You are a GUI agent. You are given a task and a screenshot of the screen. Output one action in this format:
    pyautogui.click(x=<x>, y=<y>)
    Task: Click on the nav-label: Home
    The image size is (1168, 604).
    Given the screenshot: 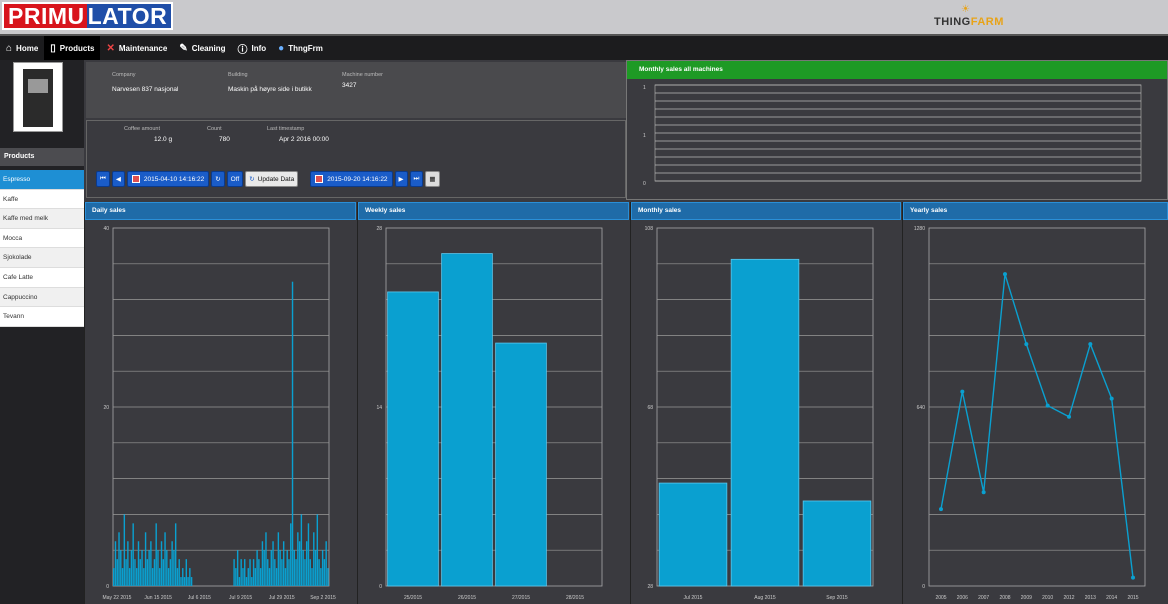 What is the action you would take?
    pyautogui.click(x=27, y=48)
    